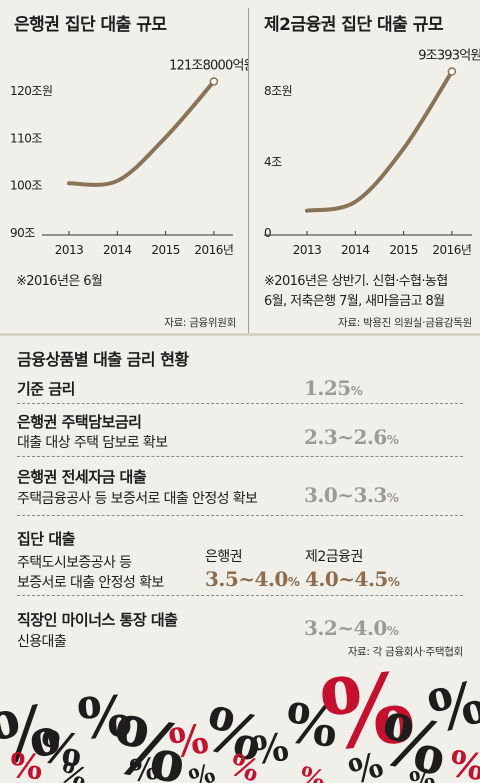 This screenshot has width=480, height=783. I want to click on rate-desc: 주택도시보증공사 등, so click(74, 563).